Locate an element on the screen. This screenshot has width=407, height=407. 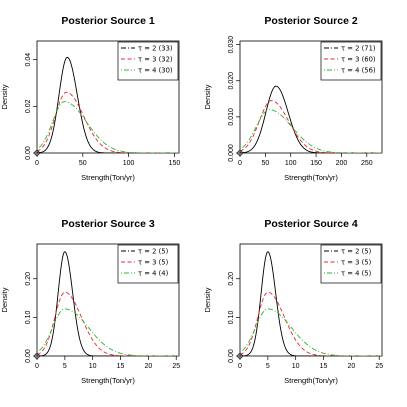
y-tick-label: 0.02 is located at coordinates (28, 106).